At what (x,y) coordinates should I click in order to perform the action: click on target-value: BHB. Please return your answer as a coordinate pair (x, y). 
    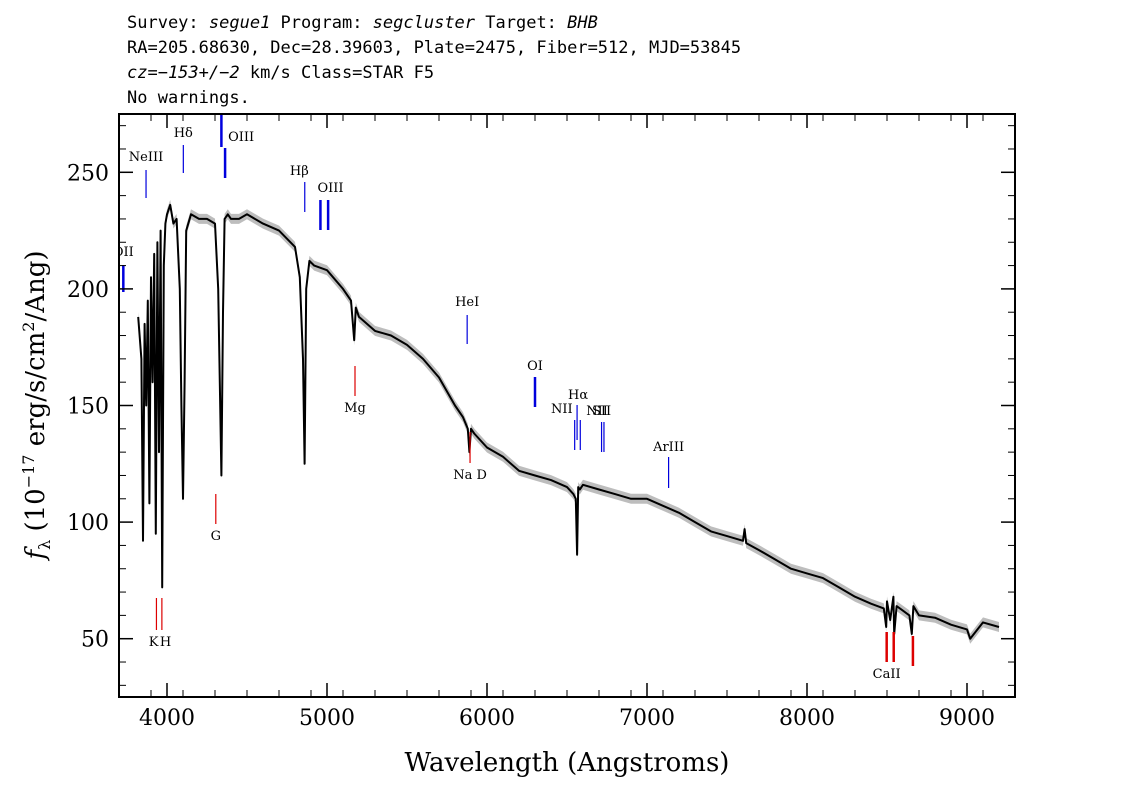
    Looking at the image, I should click on (582, 23).